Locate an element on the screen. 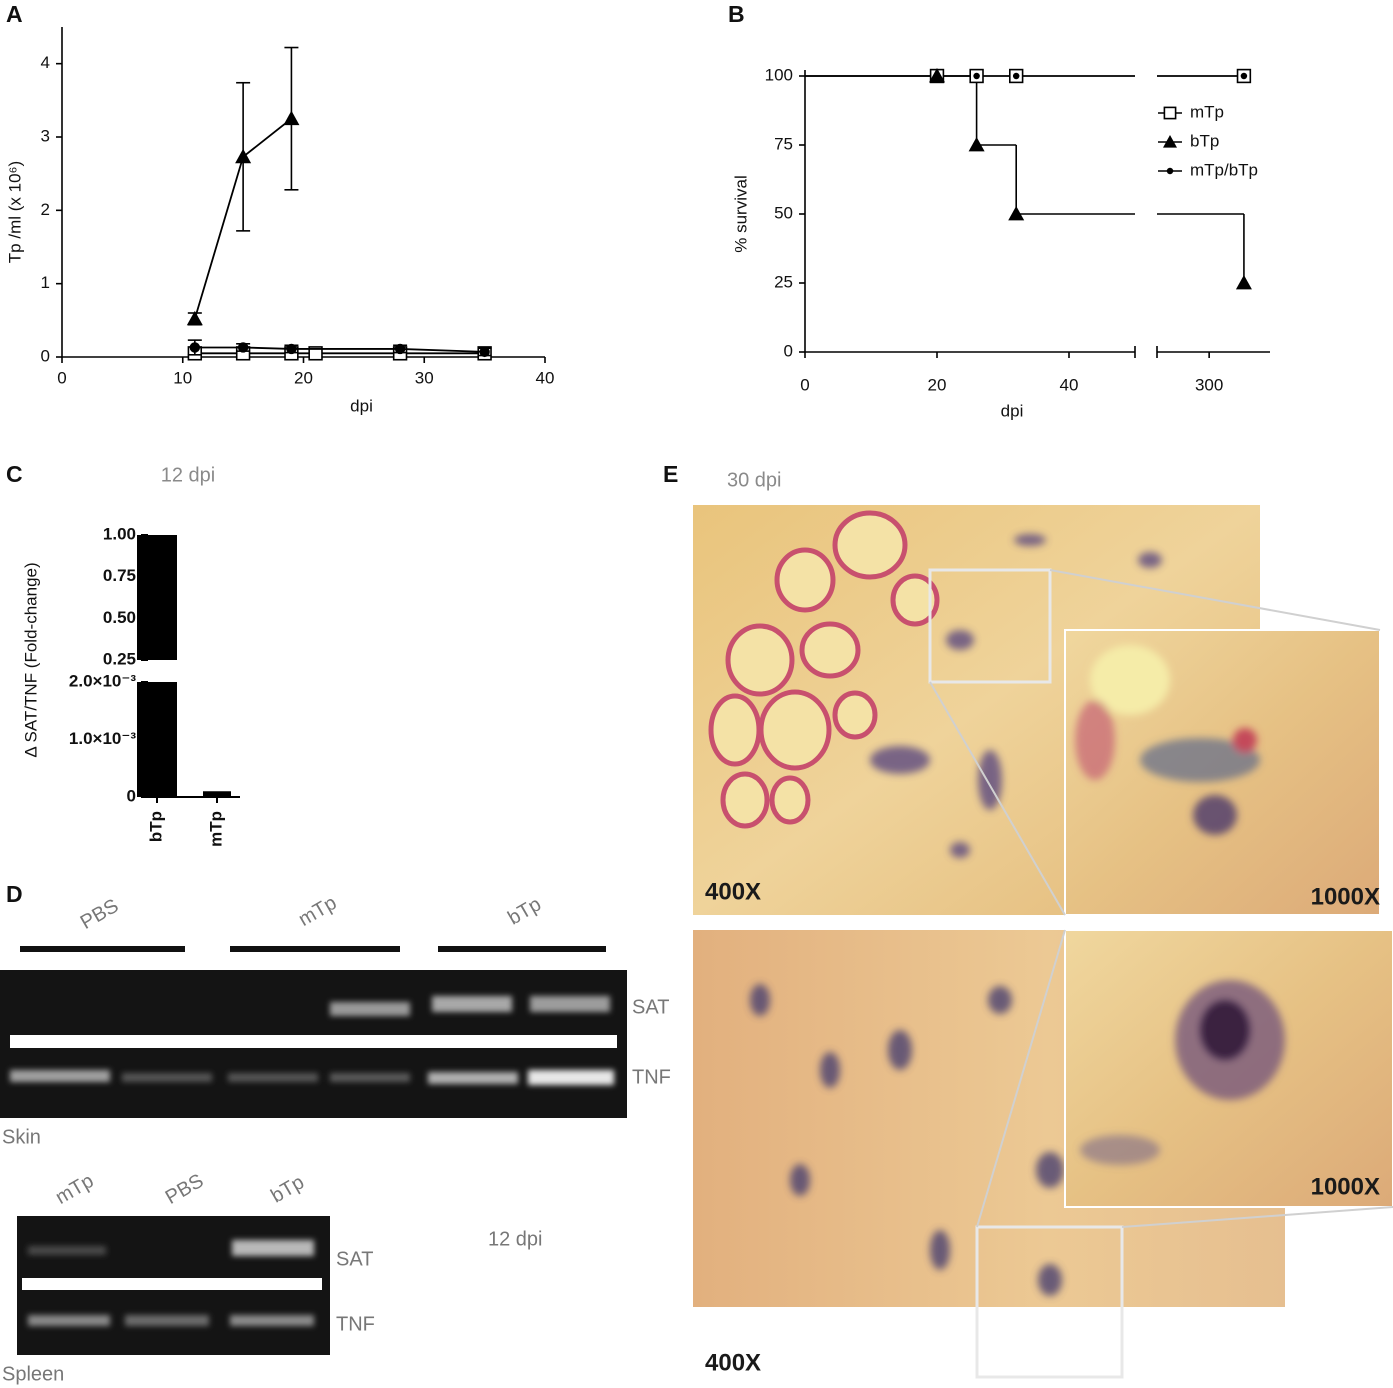  x-tick-label: 10 is located at coordinates (182, 377).